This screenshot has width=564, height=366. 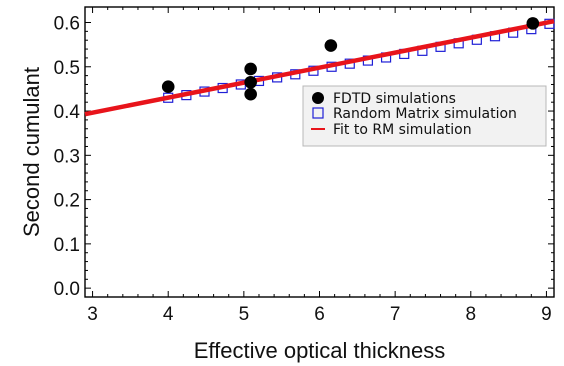 I want to click on legend-fdtd-marker, so click(x=318, y=98).